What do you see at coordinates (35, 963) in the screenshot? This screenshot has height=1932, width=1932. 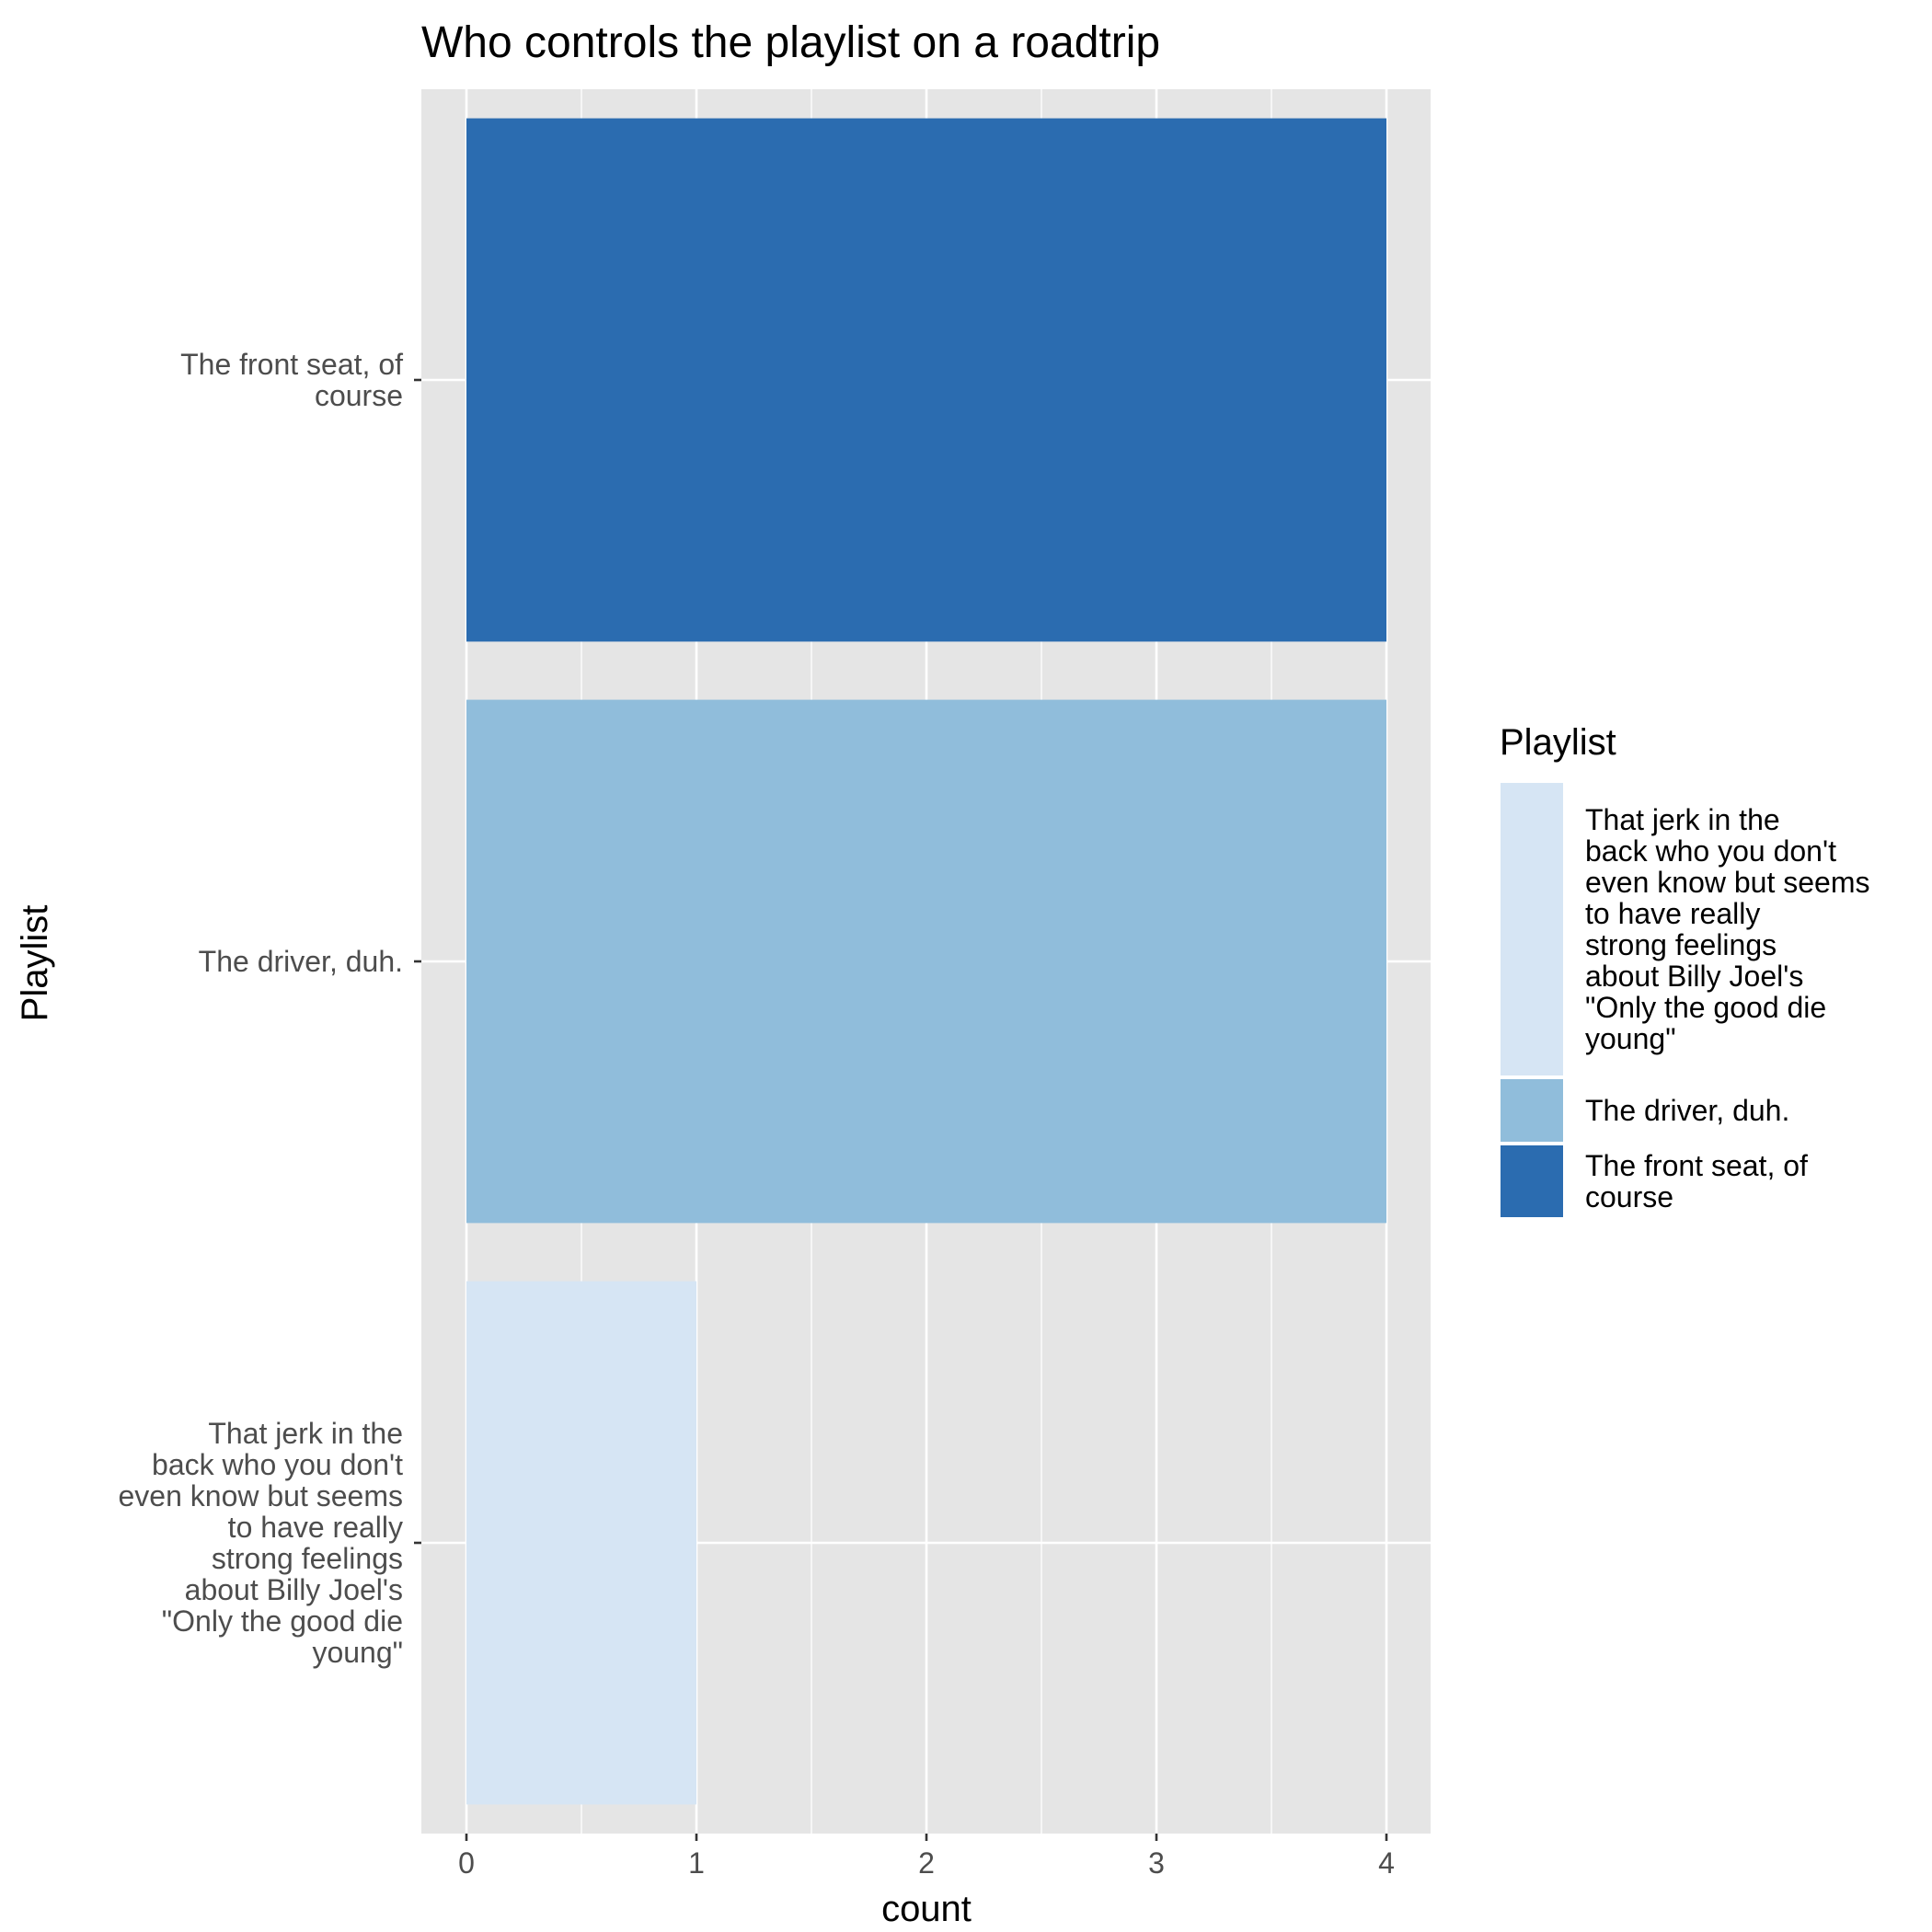 I see `y-axis-title: Playlist` at bounding box center [35, 963].